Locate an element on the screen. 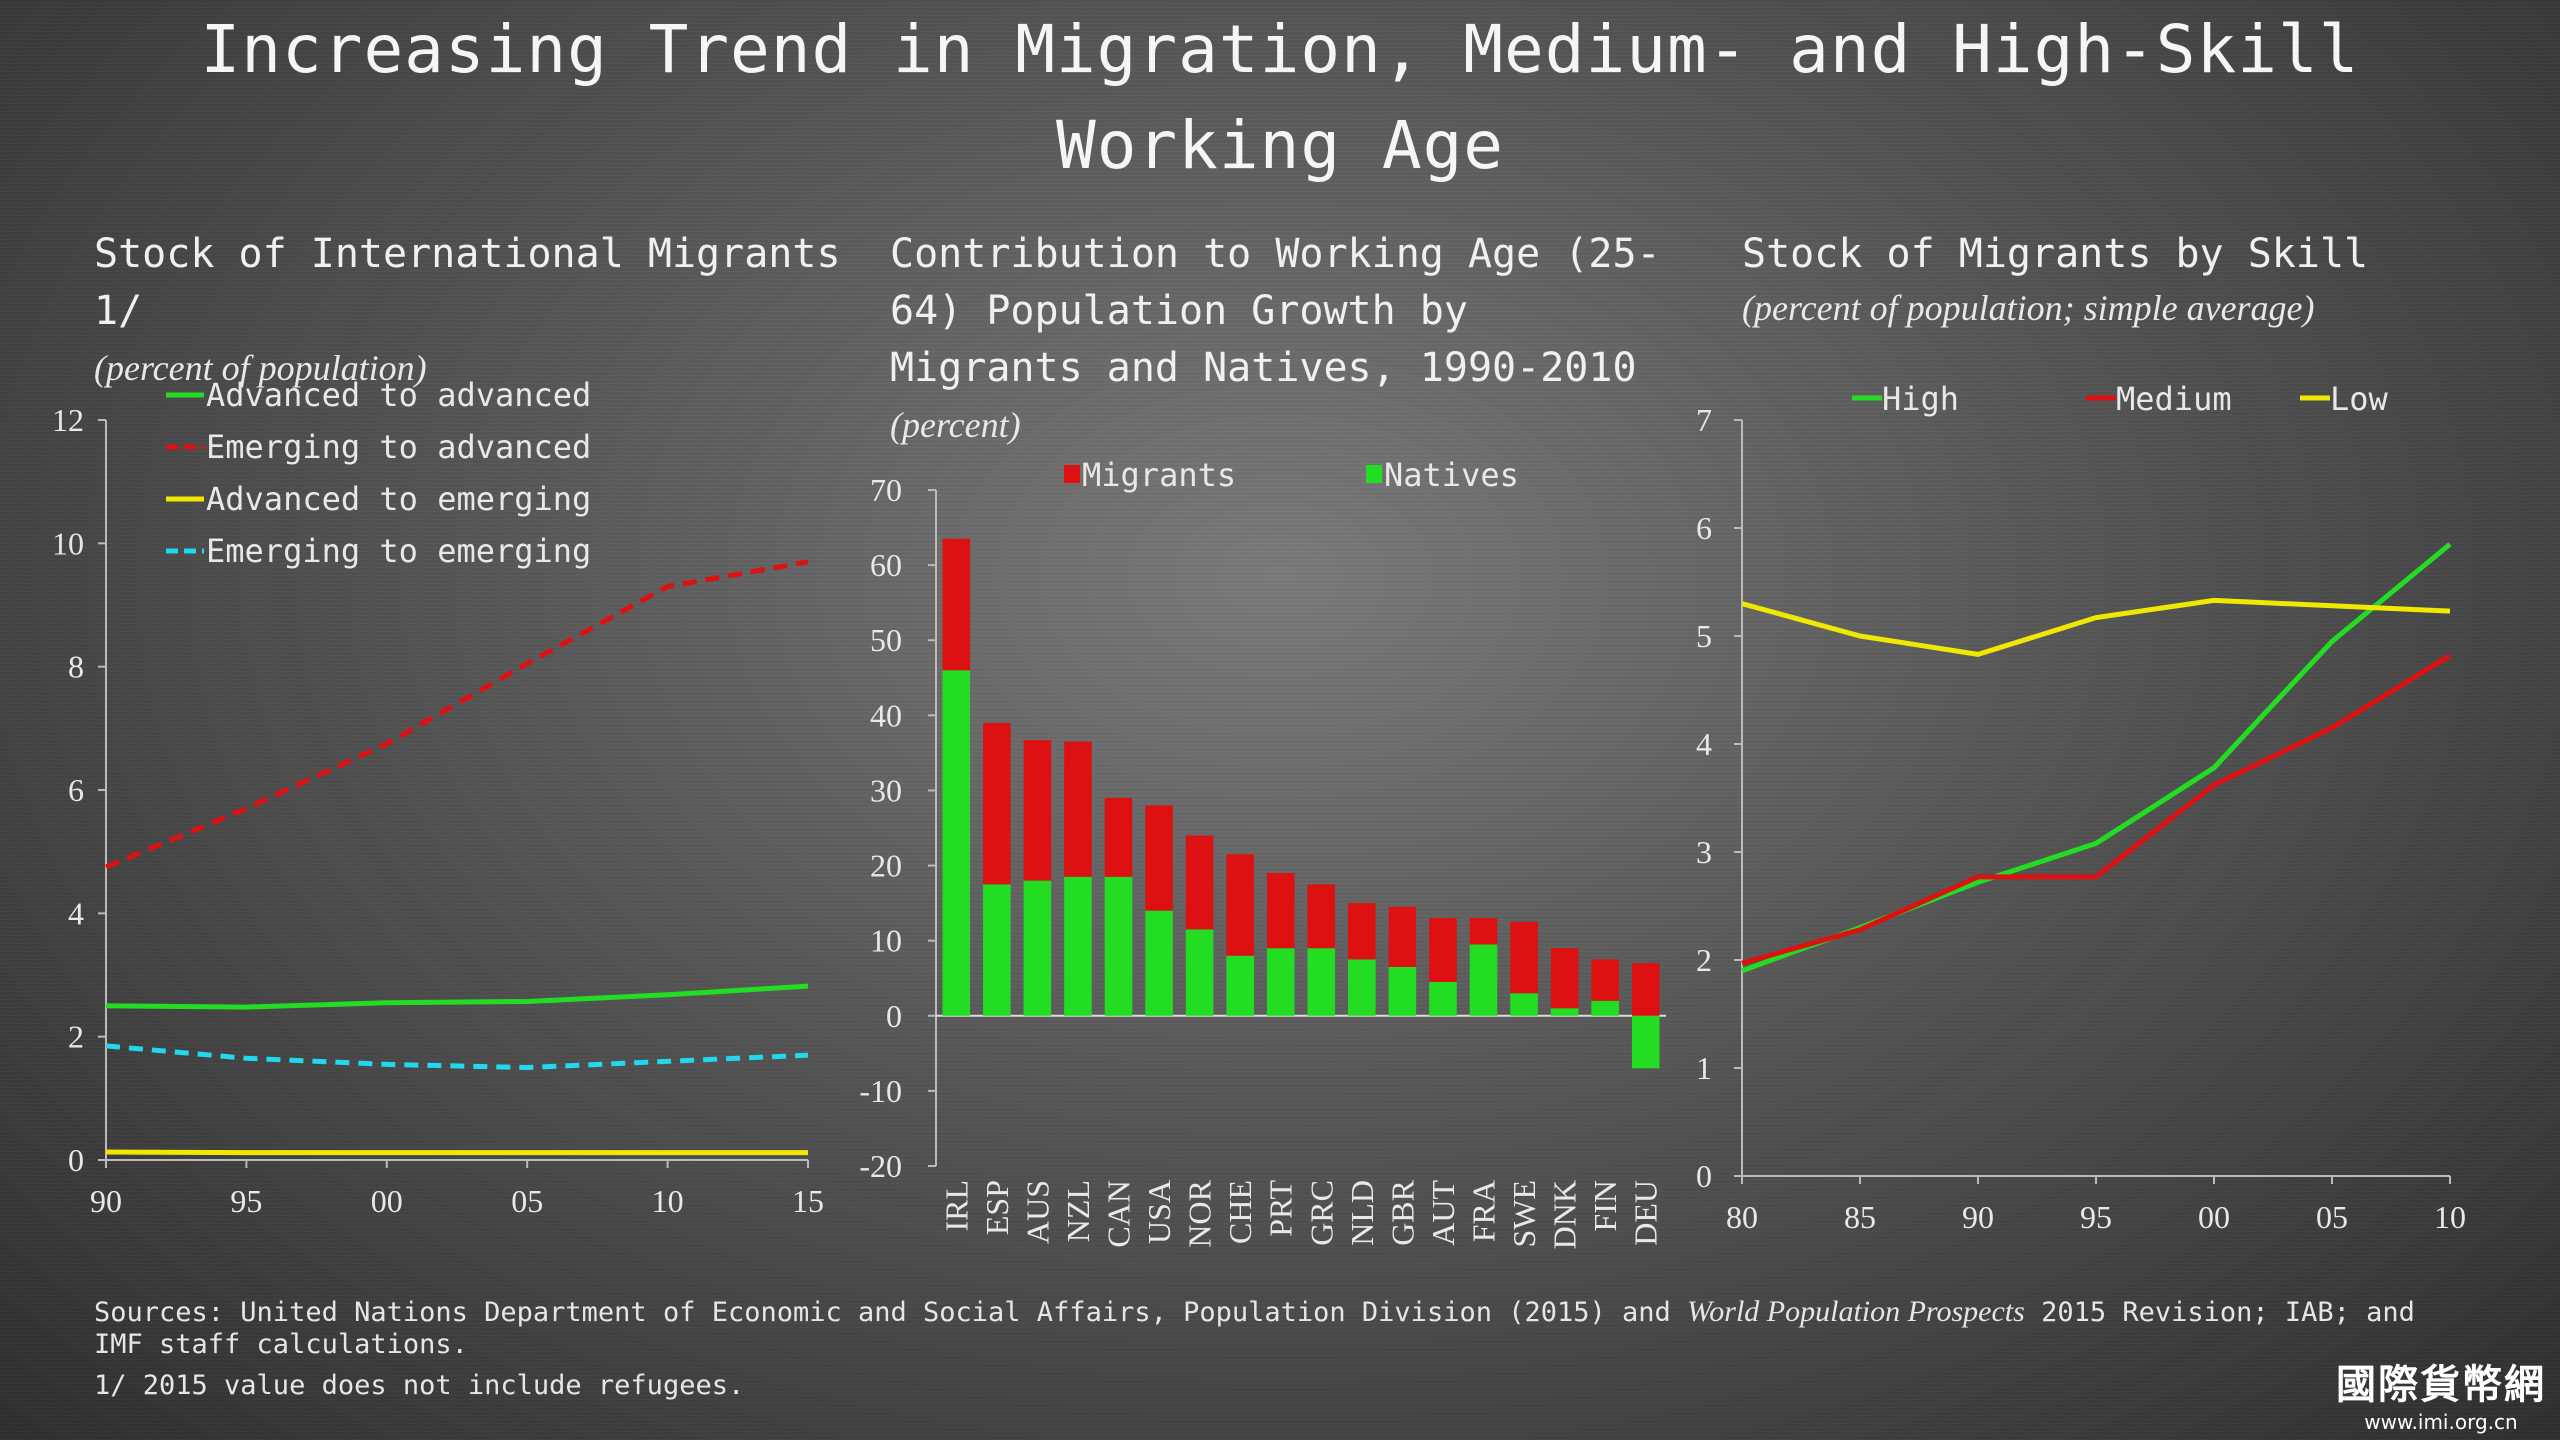  y-tick-label: 3 is located at coordinates (1704, 852).